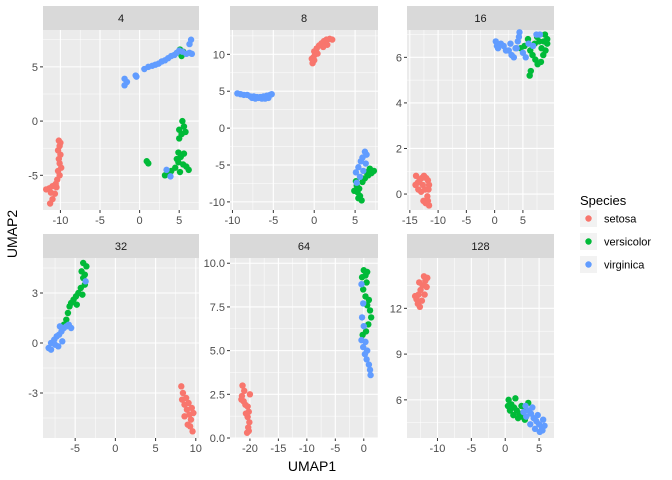 The image size is (672, 480). What do you see at coordinates (12, 234) in the screenshot?
I see `y-axis-title: UMAP2` at bounding box center [12, 234].